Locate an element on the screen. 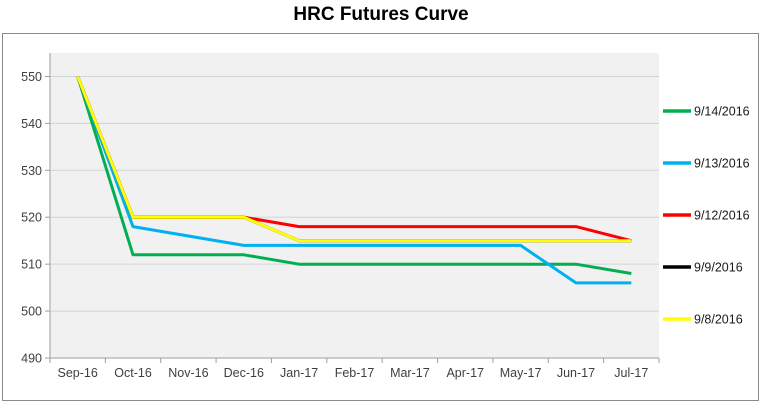 This screenshot has width=762, height=403. y-axis-label: 520 is located at coordinates (31, 218).